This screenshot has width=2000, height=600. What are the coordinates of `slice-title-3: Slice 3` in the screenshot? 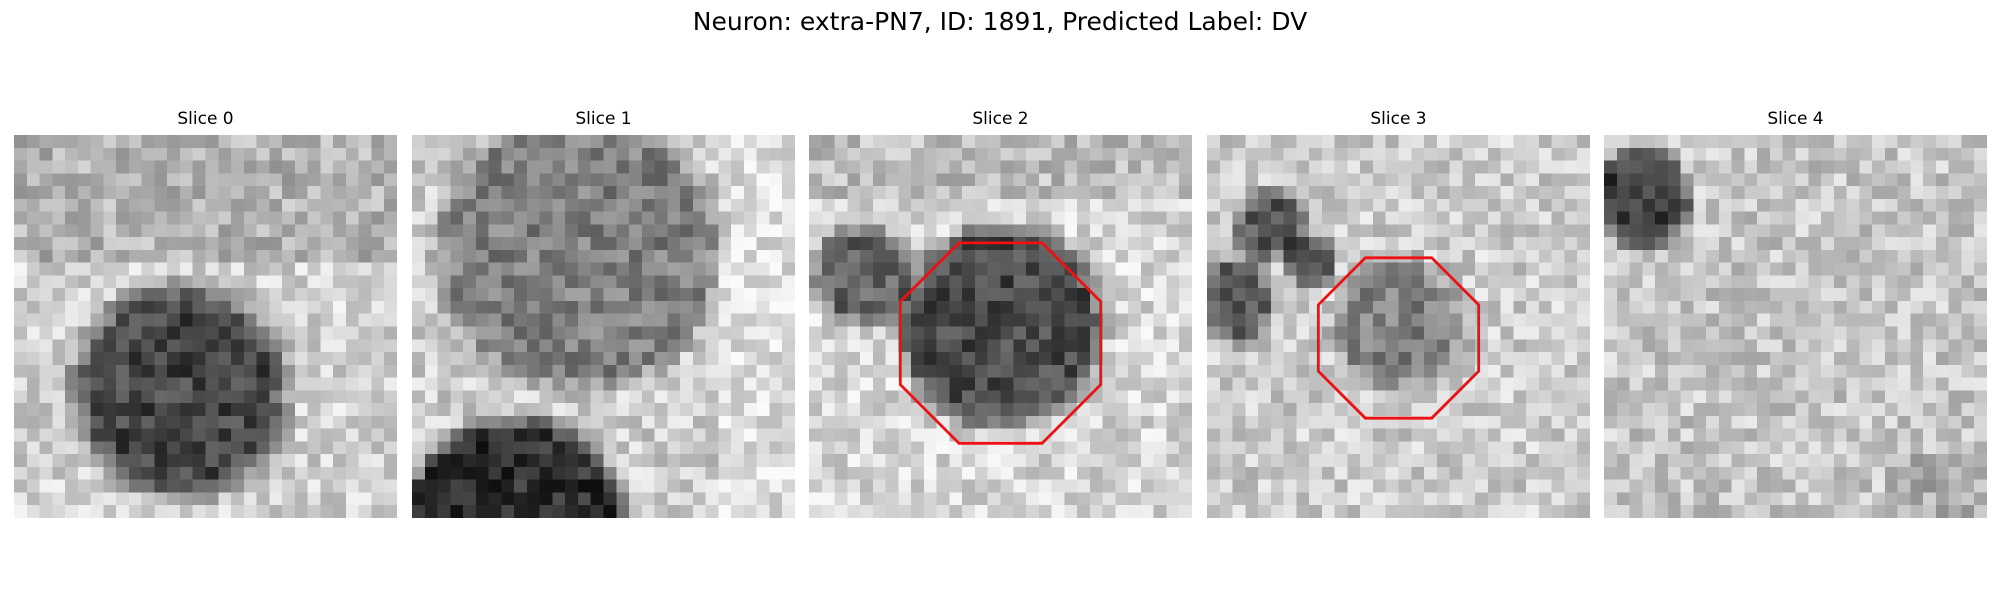 It's located at (1398, 119).